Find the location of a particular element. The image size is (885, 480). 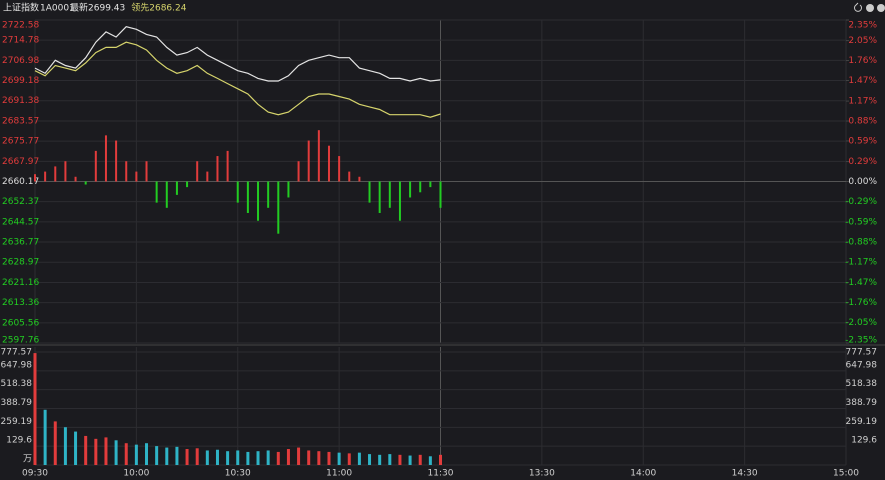

y-tick-label: 2621.16 is located at coordinates (20, 283).